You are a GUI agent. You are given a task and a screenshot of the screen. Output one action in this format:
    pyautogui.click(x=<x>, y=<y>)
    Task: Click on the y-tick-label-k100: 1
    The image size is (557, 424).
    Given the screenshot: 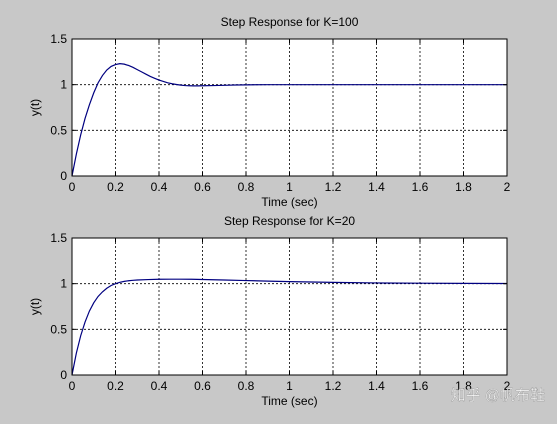 What is the action you would take?
    pyautogui.click(x=63, y=85)
    